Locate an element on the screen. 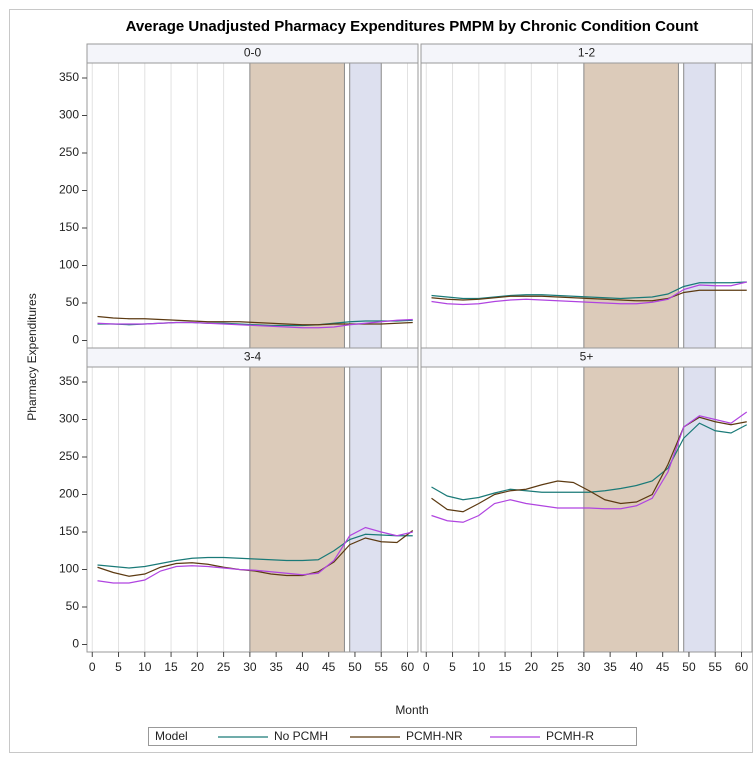  legend-label: PCMH-NR is located at coordinates (434, 736).